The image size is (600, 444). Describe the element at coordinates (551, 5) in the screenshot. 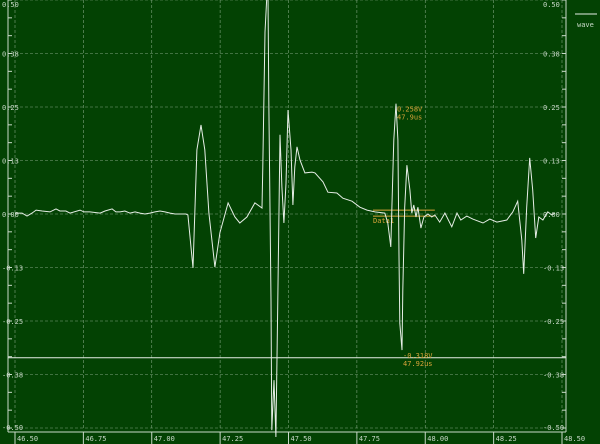

I see `y-tick-label-right: 0.50` at that location.